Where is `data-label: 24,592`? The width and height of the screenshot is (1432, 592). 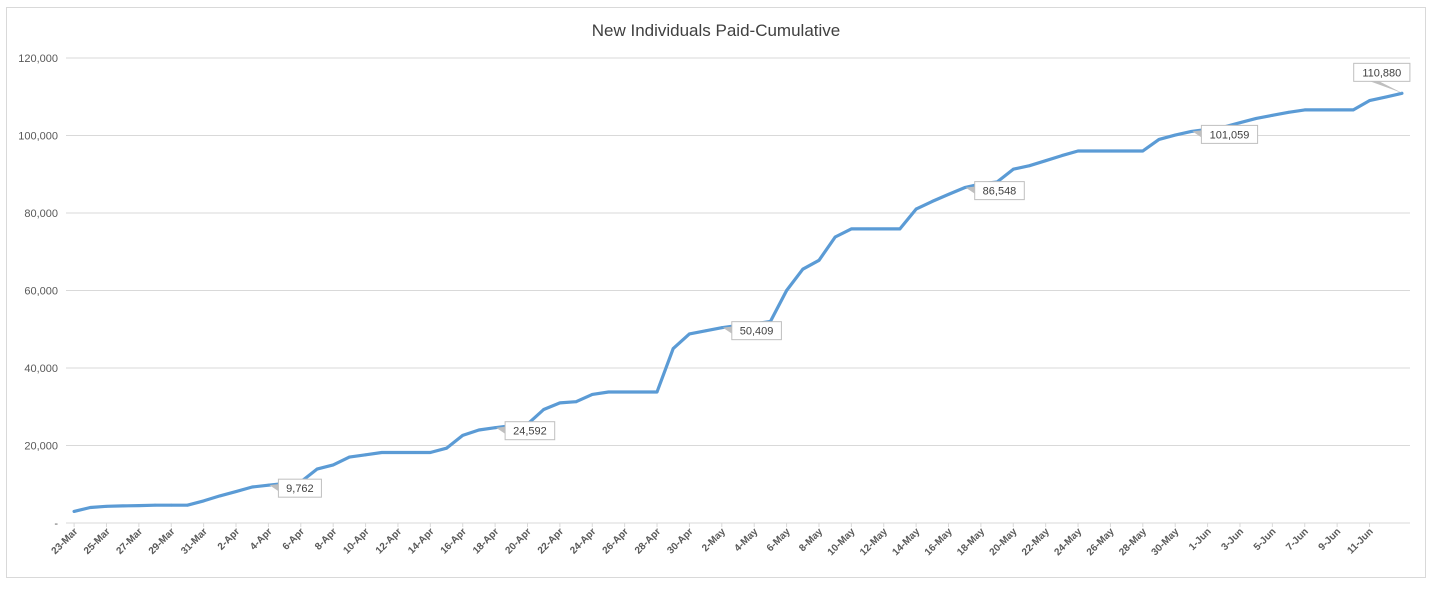 data-label: 24,592 is located at coordinates (526, 431).